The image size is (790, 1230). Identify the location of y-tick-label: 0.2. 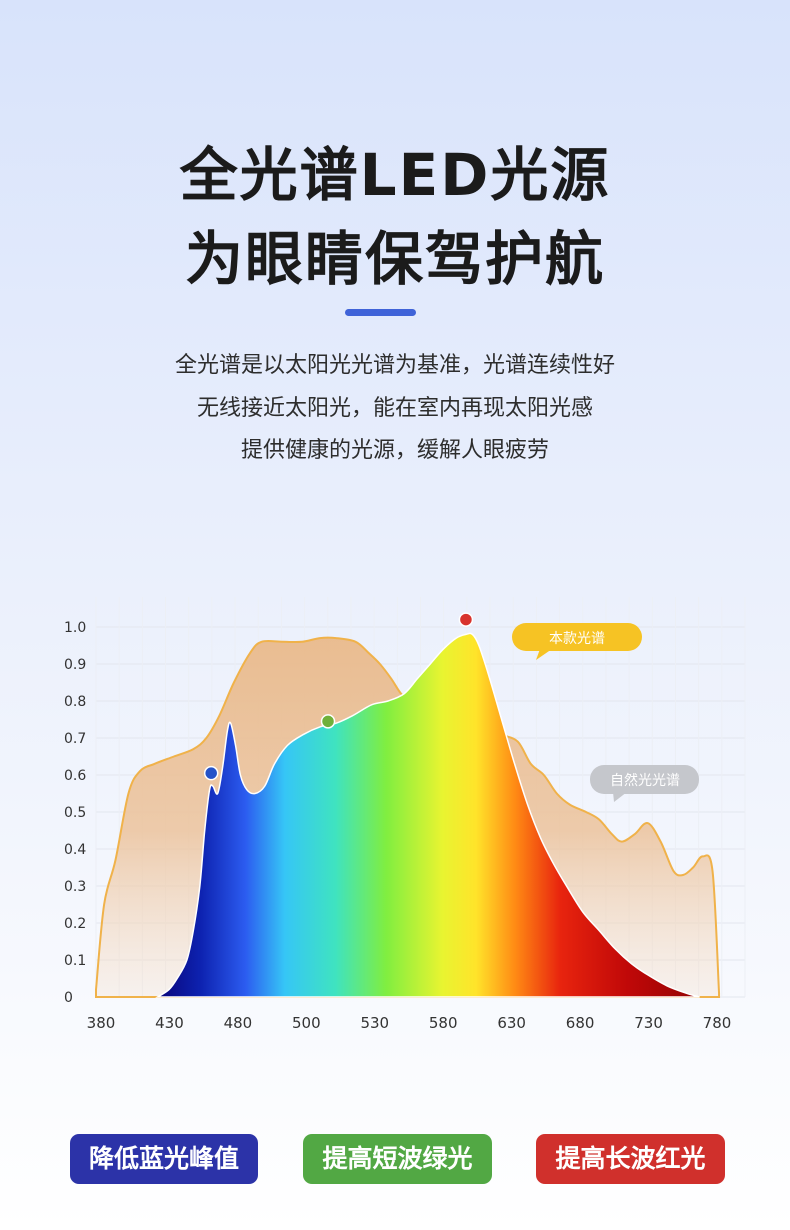
(75, 924).